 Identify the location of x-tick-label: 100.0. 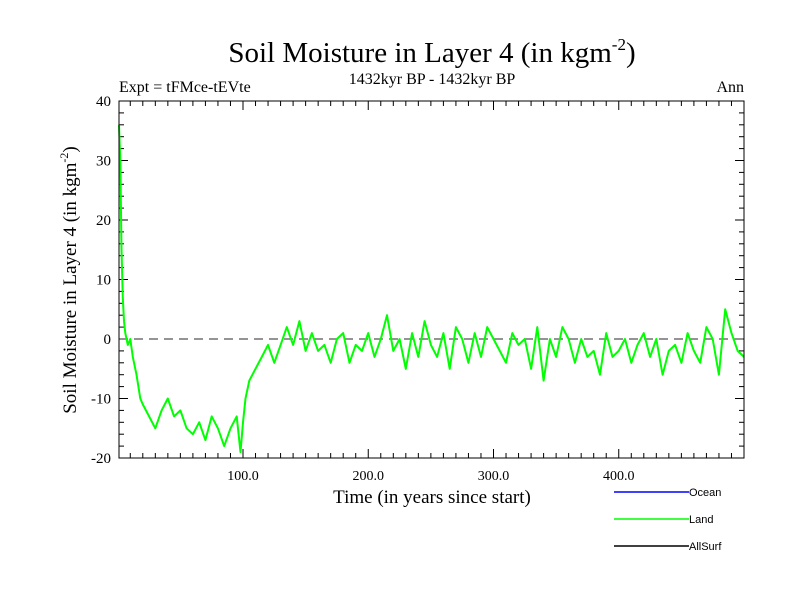
(243, 476).